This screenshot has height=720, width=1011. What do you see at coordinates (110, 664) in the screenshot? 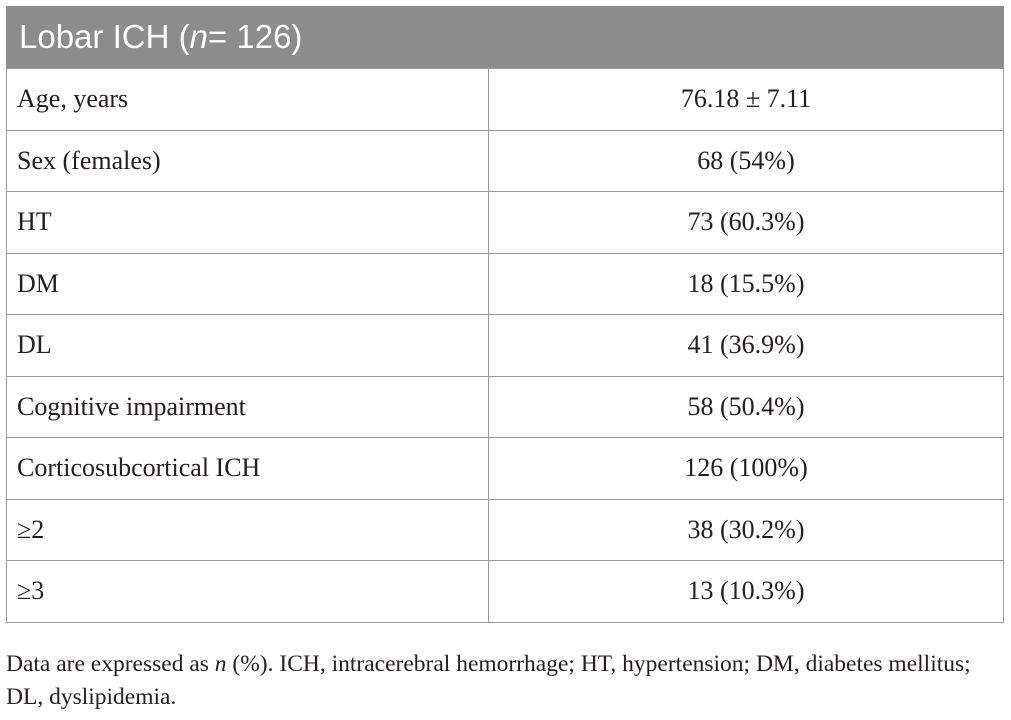
I see `footnote-prefix: Data are expressed as` at bounding box center [110, 664].